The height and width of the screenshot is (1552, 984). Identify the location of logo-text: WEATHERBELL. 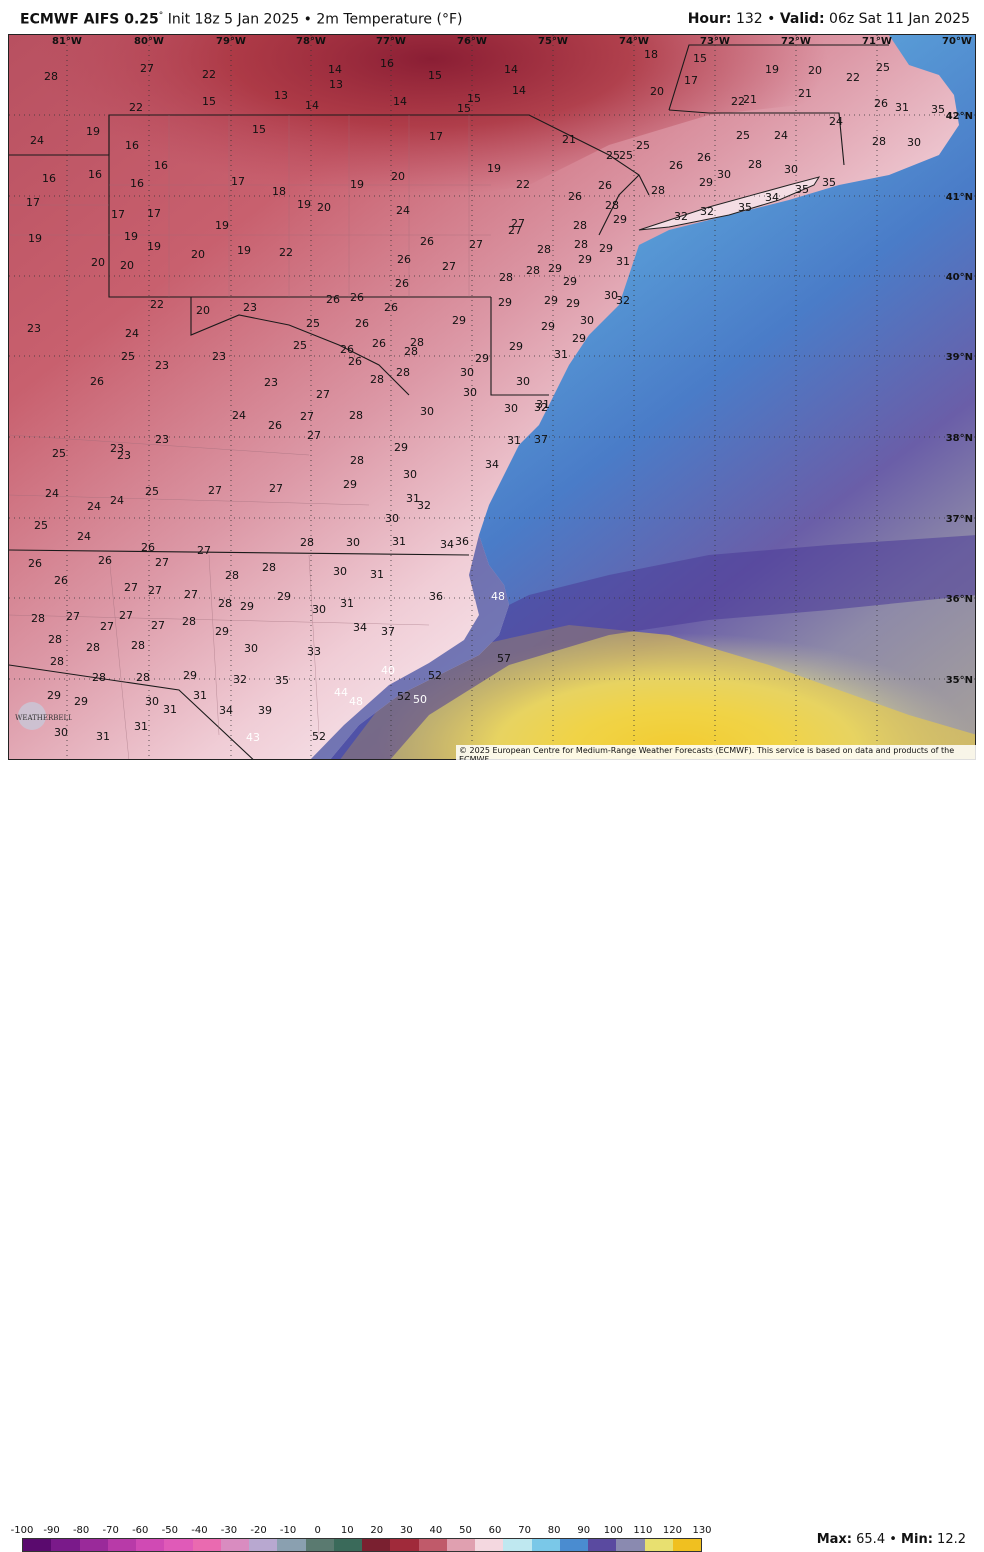
(43, 718).